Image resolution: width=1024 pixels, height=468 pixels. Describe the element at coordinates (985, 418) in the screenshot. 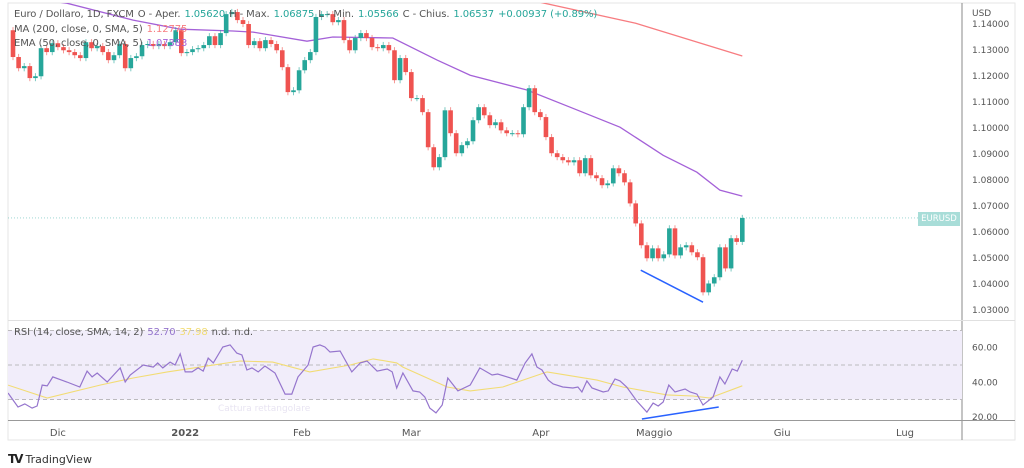

I see `rsi-tick-label: 20.00` at that location.